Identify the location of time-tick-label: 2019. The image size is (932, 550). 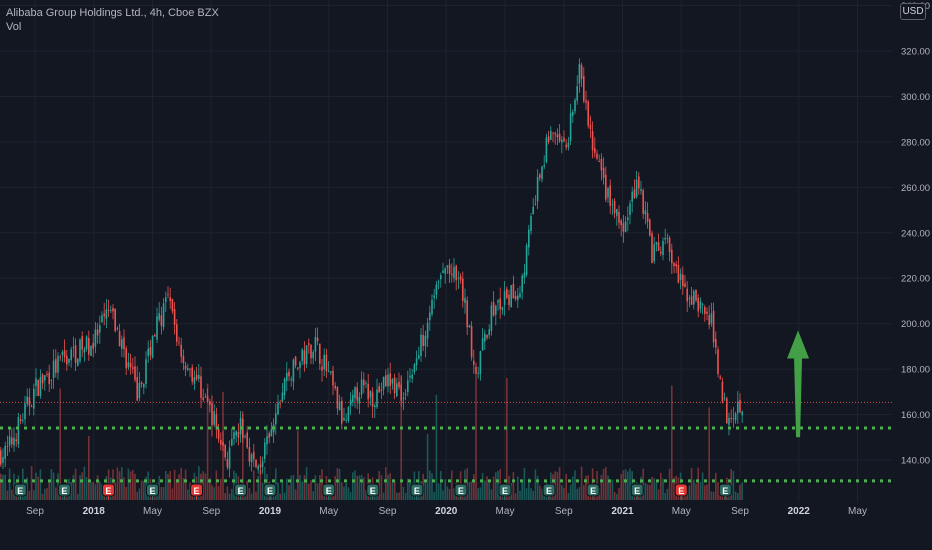
(270, 511).